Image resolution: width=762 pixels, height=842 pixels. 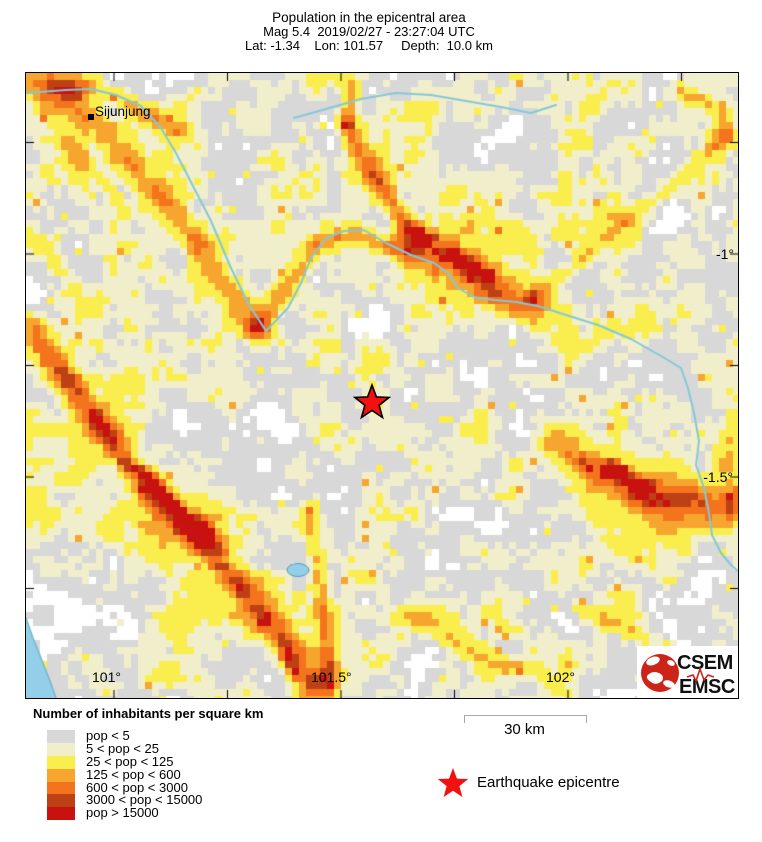 What do you see at coordinates (122, 813) in the screenshot?
I see `legend-class-label: pop > 15000` at bounding box center [122, 813].